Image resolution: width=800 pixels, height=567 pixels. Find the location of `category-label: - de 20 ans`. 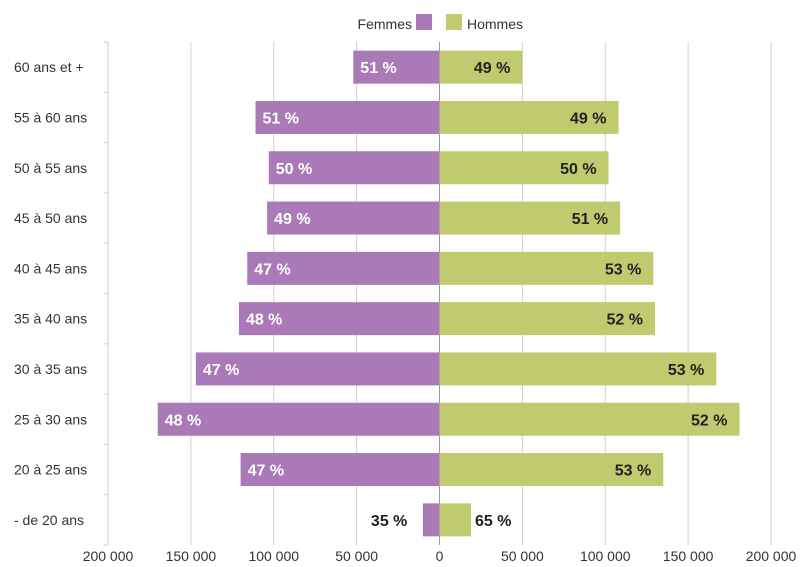

category-label: - de 20 ans is located at coordinates (49, 520).